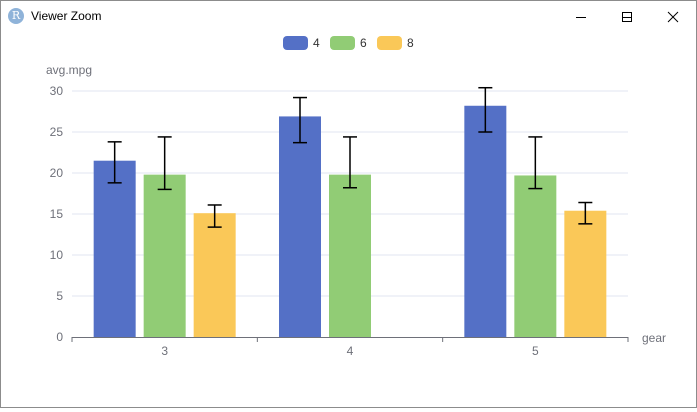 This screenshot has height=412, width=697. What do you see at coordinates (69, 70) in the screenshot?
I see `y-axis-label: avg.mpg` at bounding box center [69, 70].